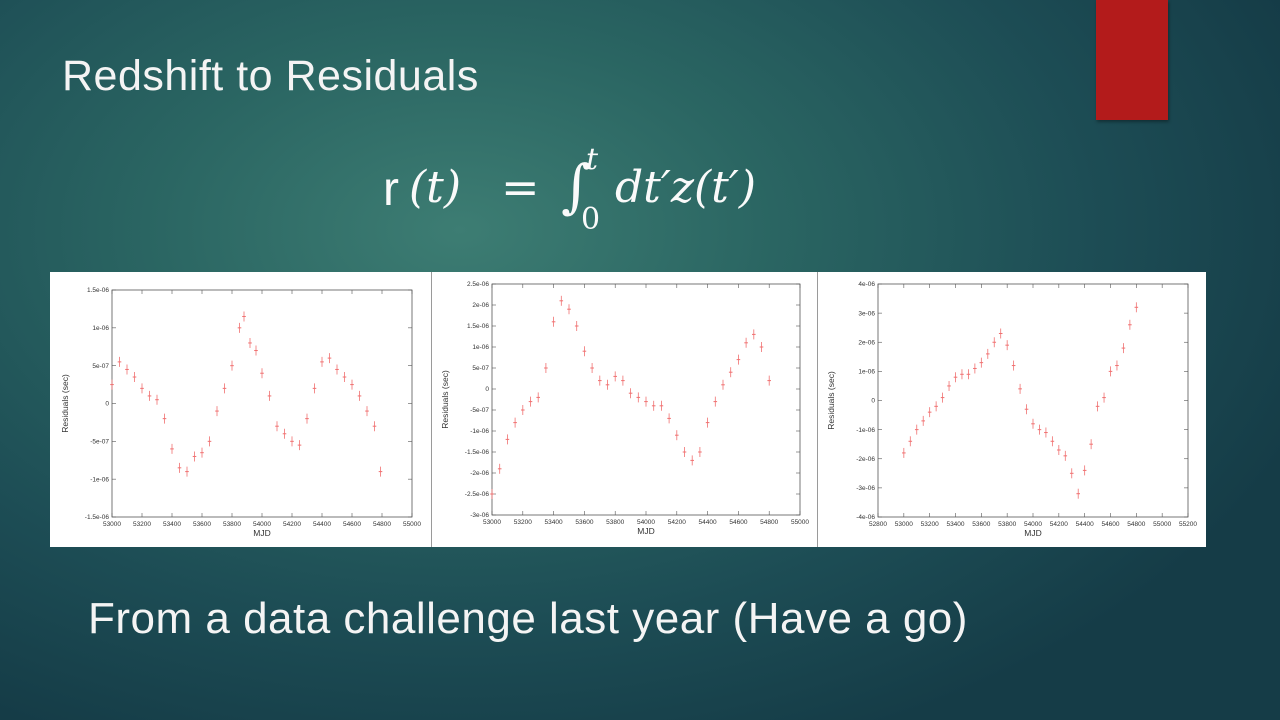 The height and width of the screenshot is (720, 1280). I want to click on x-tick-label: 55000, so click(412, 524).